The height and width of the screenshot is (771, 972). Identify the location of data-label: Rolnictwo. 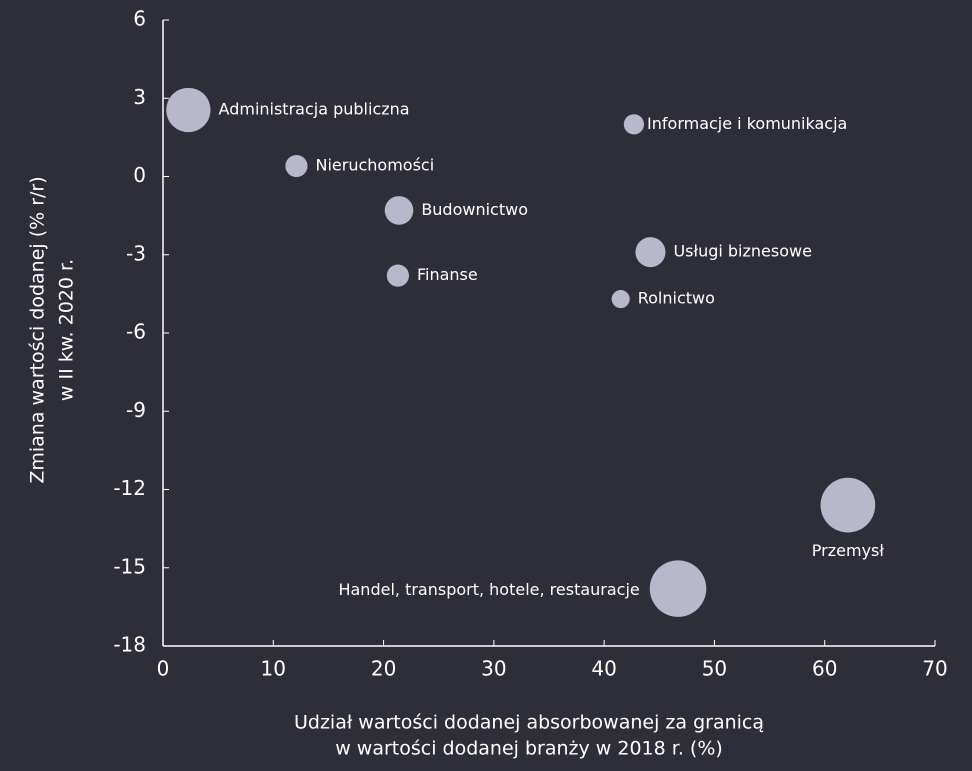
(676, 298).